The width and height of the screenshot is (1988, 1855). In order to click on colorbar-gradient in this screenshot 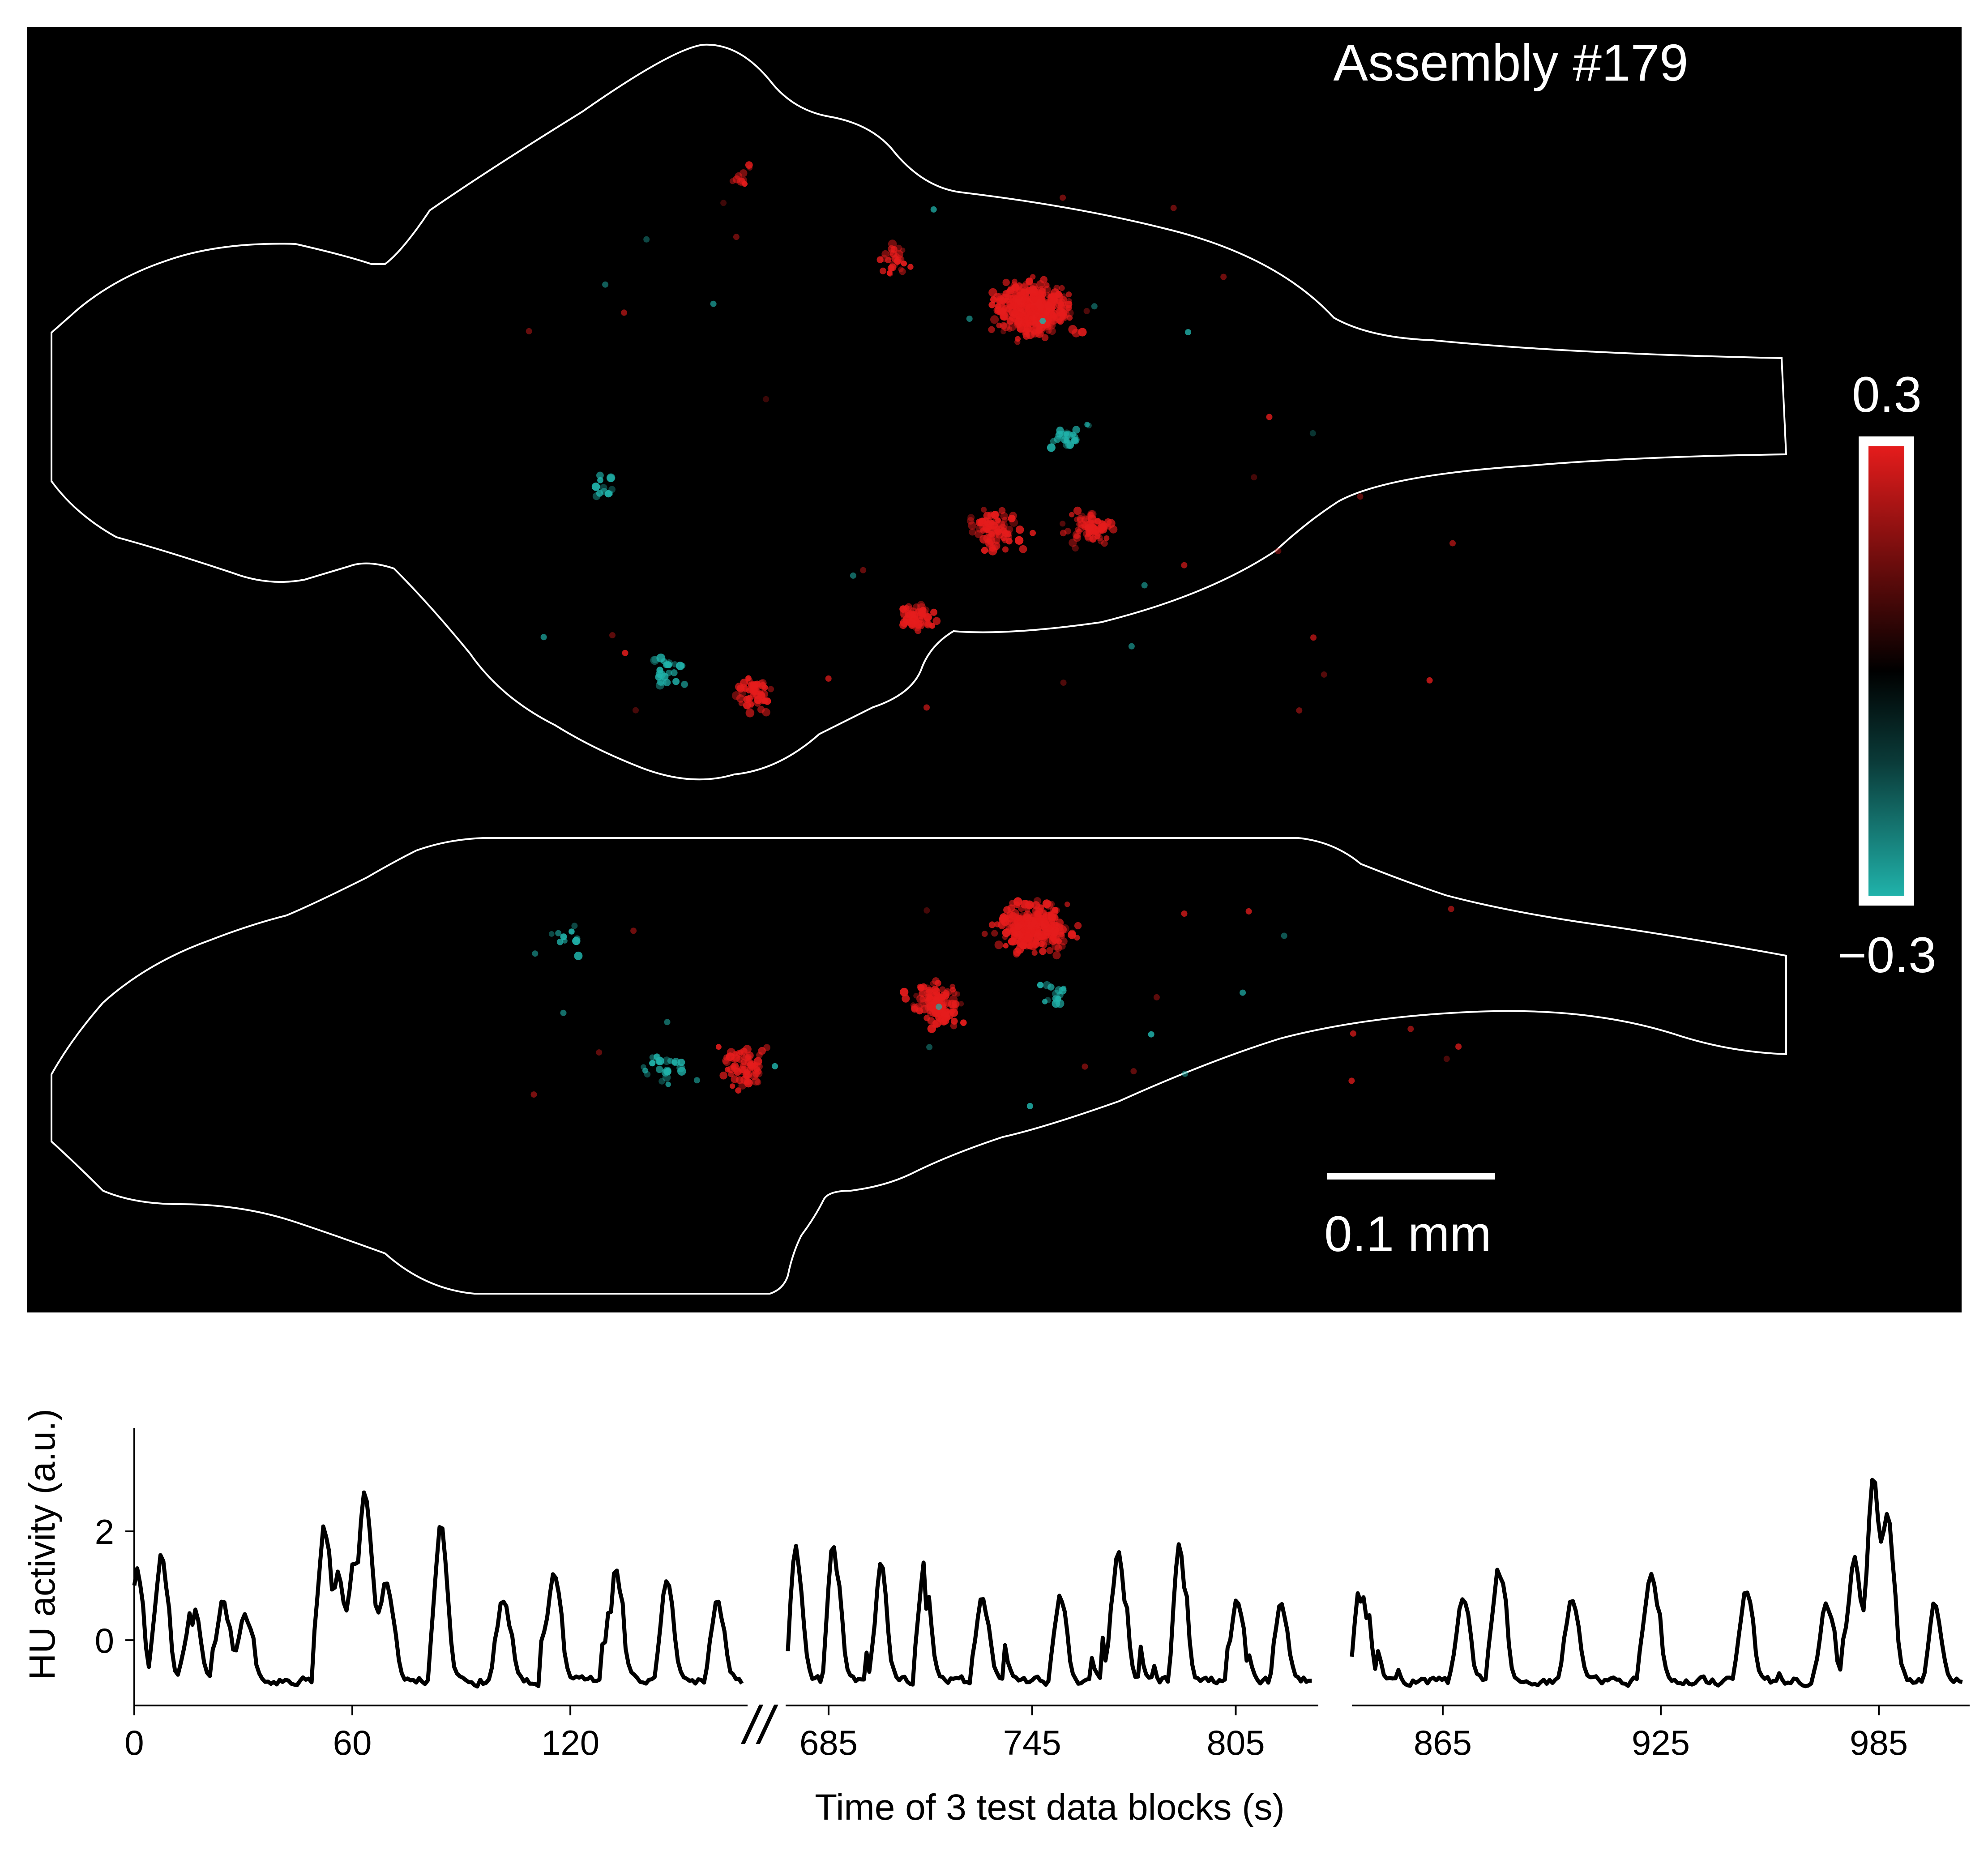, I will do `click(1886, 671)`.